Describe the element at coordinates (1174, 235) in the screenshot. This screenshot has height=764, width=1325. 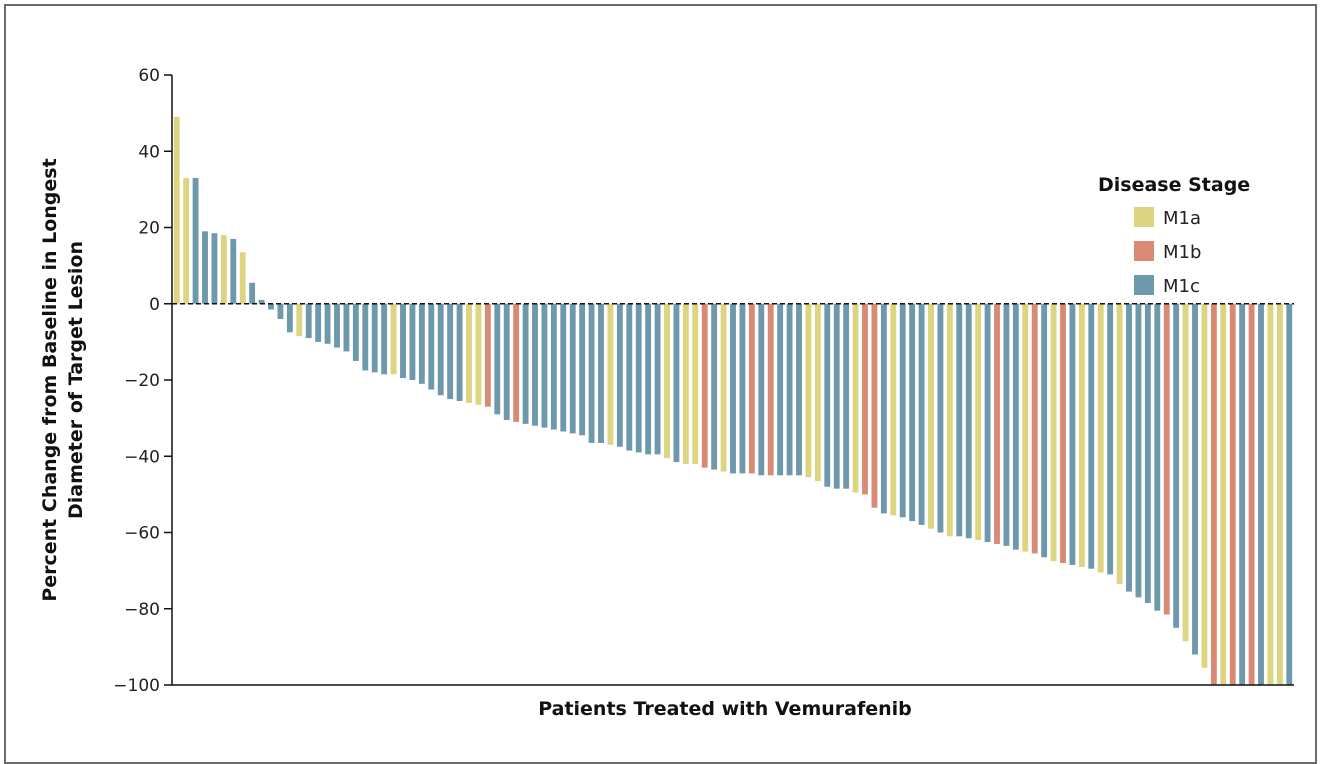
I see `legend: Disease Stage M1a M1b M1c` at that location.